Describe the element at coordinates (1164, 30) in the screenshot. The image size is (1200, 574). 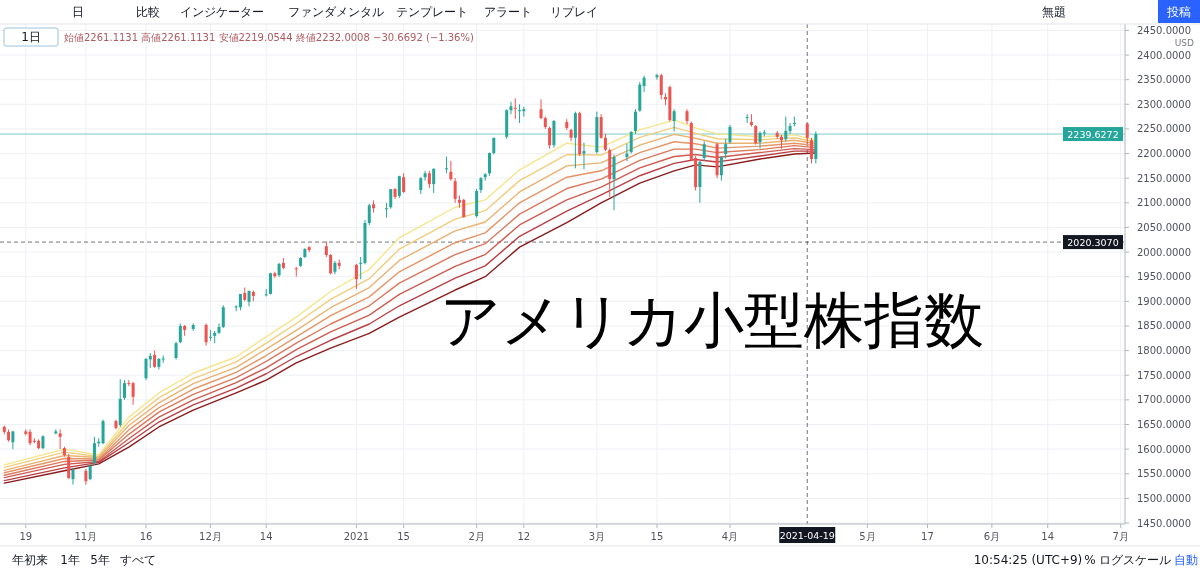
I see `y-tick-label: 2450.0000` at that location.